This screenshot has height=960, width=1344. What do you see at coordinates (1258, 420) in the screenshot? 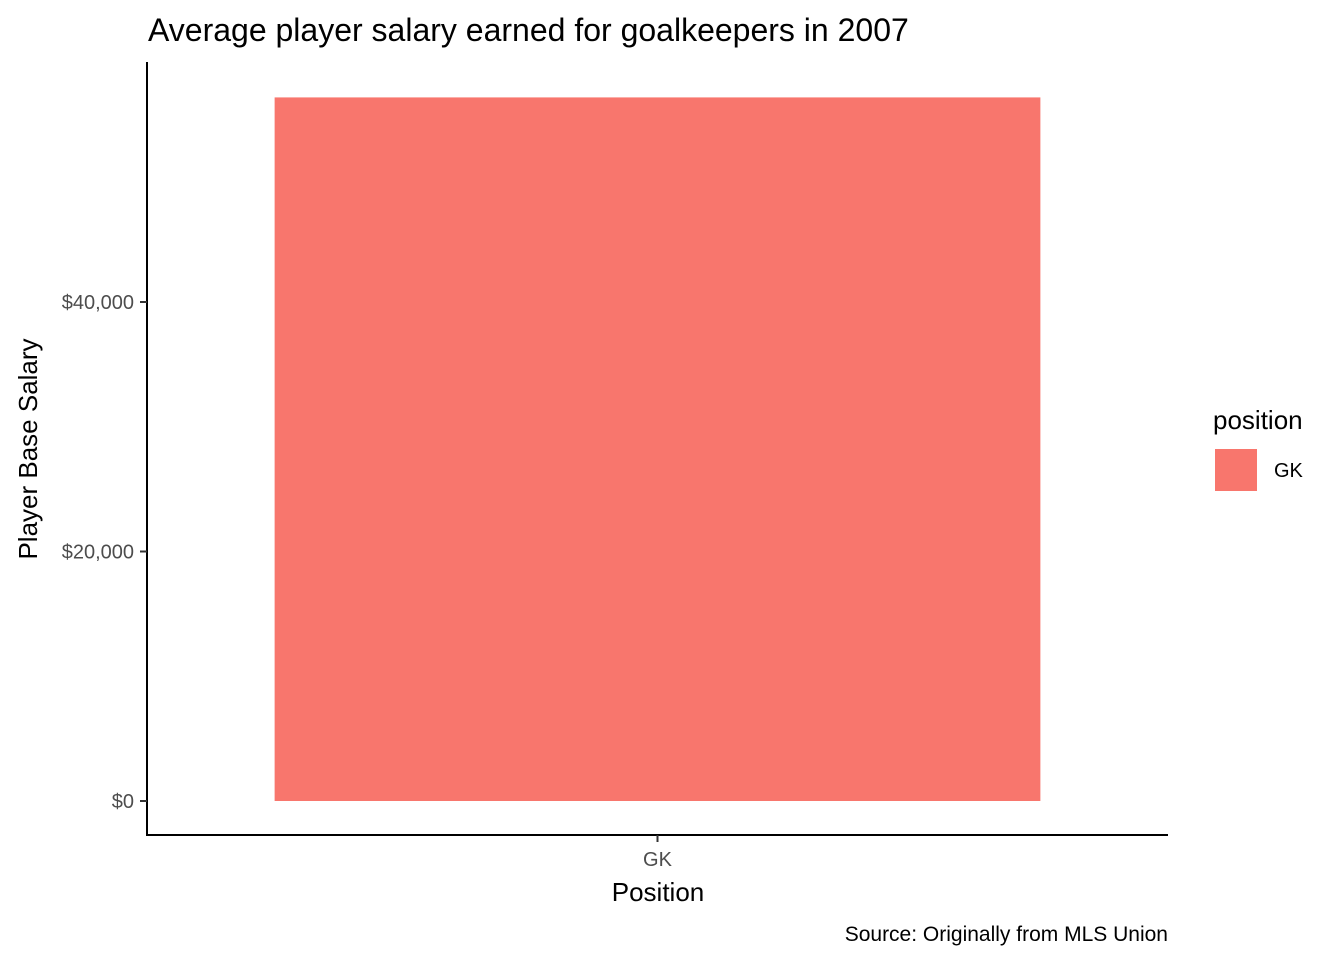
I see `legend-title: position` at bounding box center [1258, 420].